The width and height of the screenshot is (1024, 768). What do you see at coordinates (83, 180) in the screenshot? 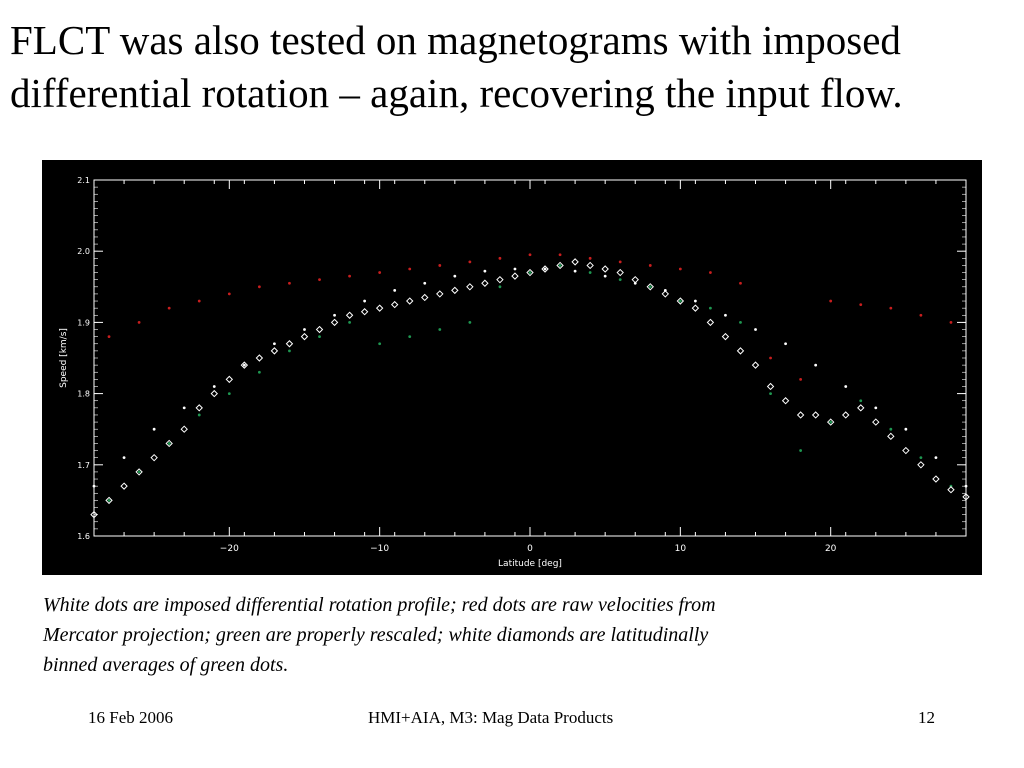
I see `y-tick-label: 2.1` at bounding box center [83, 180].